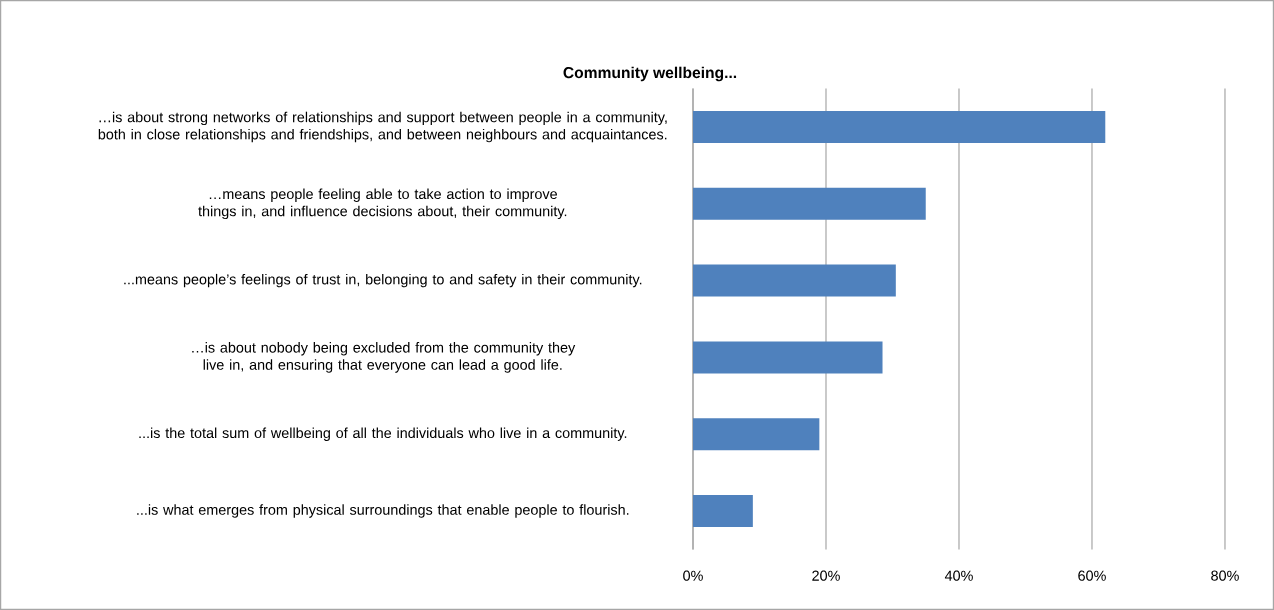  I want to click on x-tick-label: 0%, so click(693, 575).